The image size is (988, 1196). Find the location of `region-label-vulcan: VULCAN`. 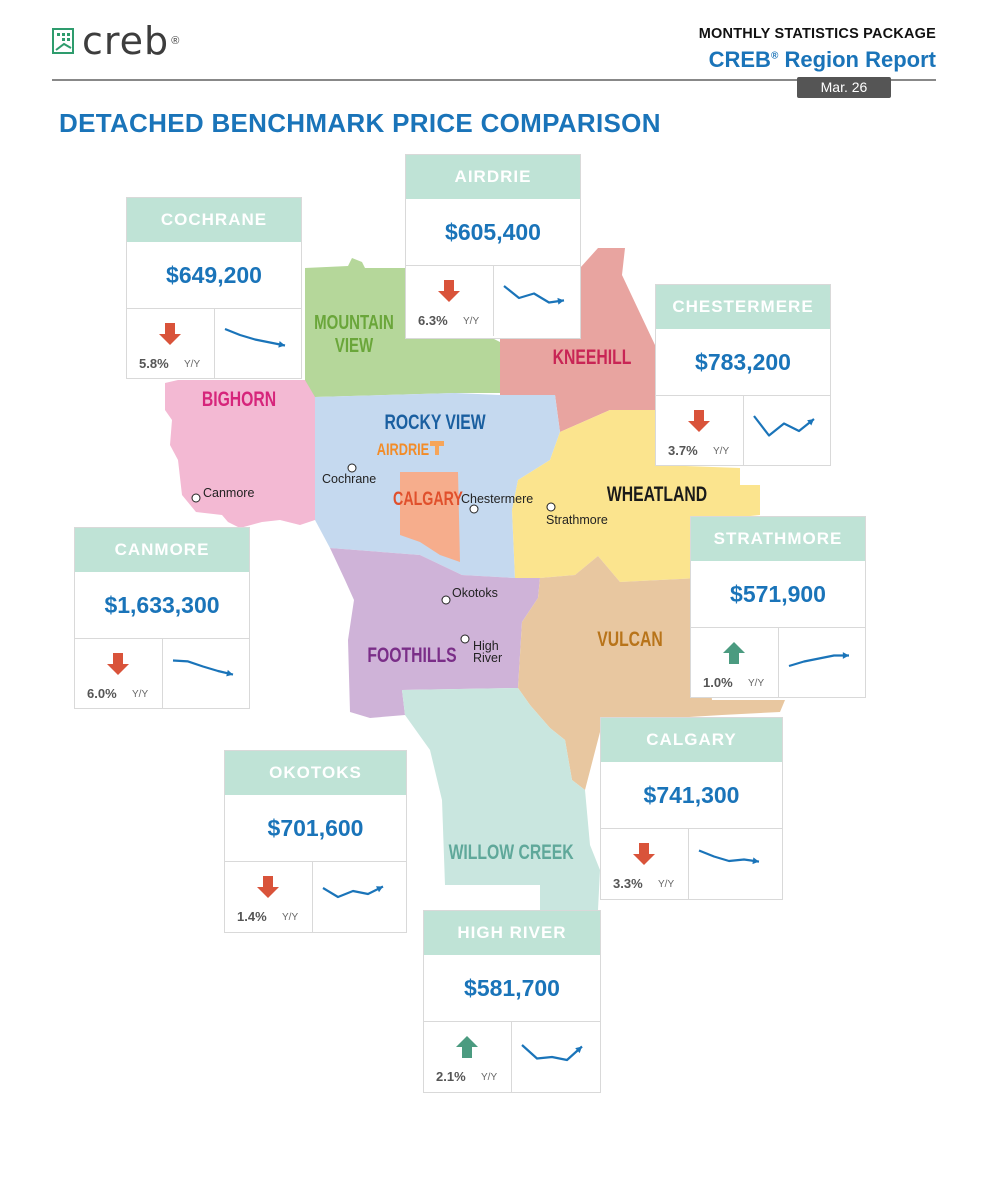

region-label-vulcan: VULCAN is located at coordinates (630, 639).